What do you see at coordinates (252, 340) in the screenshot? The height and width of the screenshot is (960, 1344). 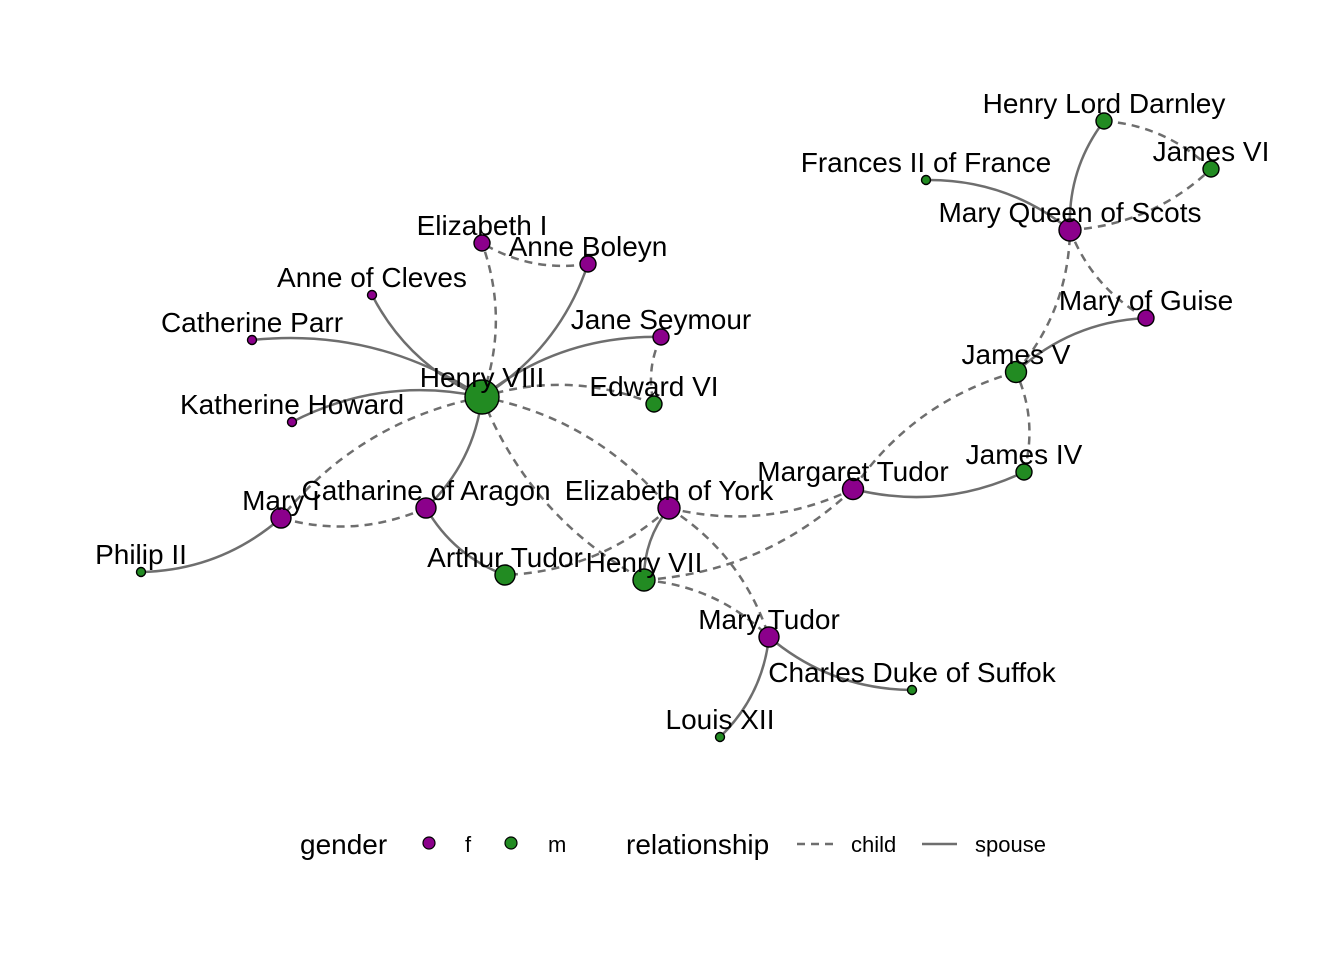 I see `node-catherineparr` at bounding box center [252, 340].